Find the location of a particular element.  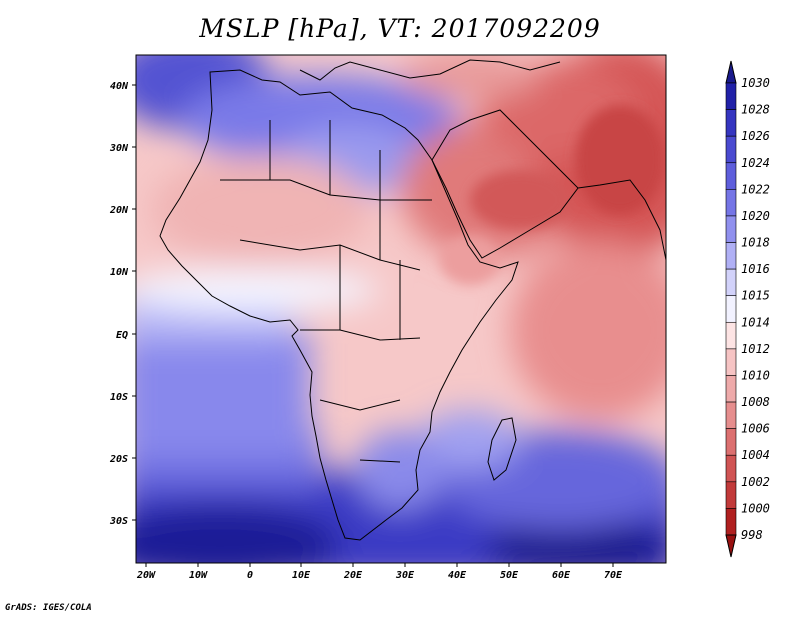

lon-axis: 20W 10W 0 10E 20E 30E 40E 50E 60E 70E is located at coordinates (379, 572).